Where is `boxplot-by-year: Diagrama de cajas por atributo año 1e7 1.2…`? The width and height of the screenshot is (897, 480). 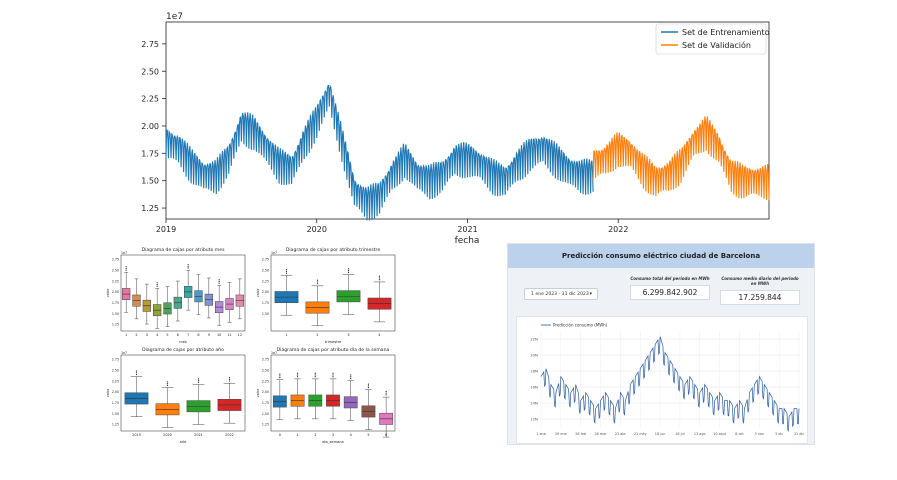 boxplot-by-year: Diagrama de cajas por atributo año 1e7 1.2… is located at coordinates (176, 395).